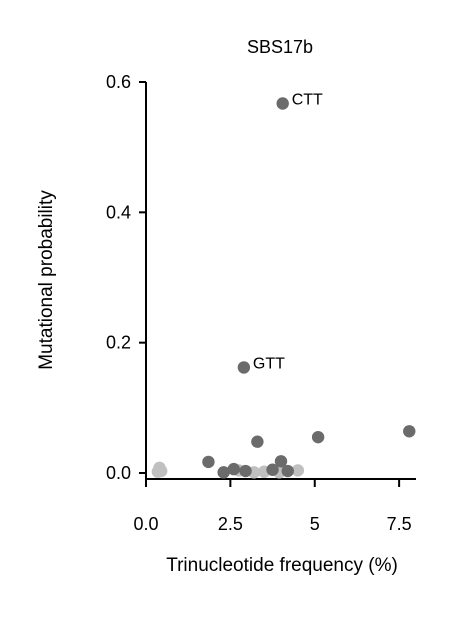 This screenshot has height=618, width=464. Describe the element at coordinates (280, 47) in the screenshot. I see `chart-title: SBS17b` at that location.